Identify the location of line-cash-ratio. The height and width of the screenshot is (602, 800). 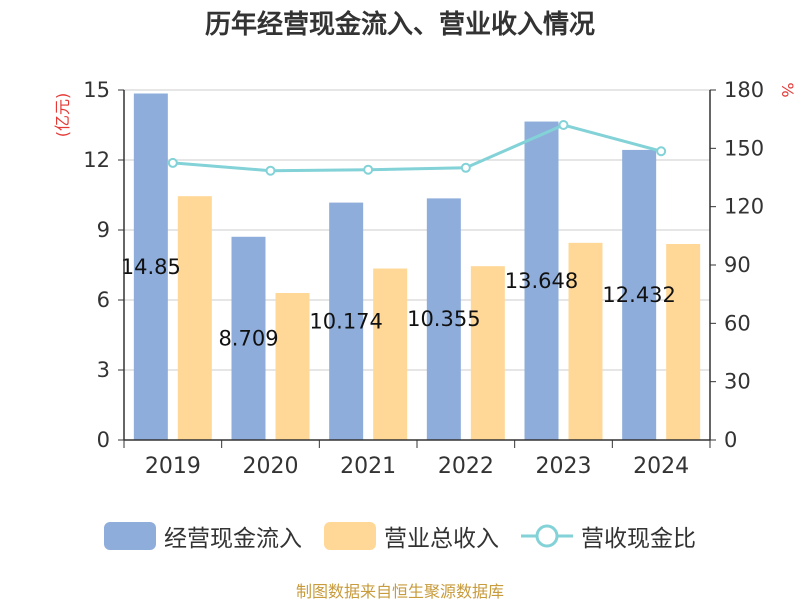
(417, 148).